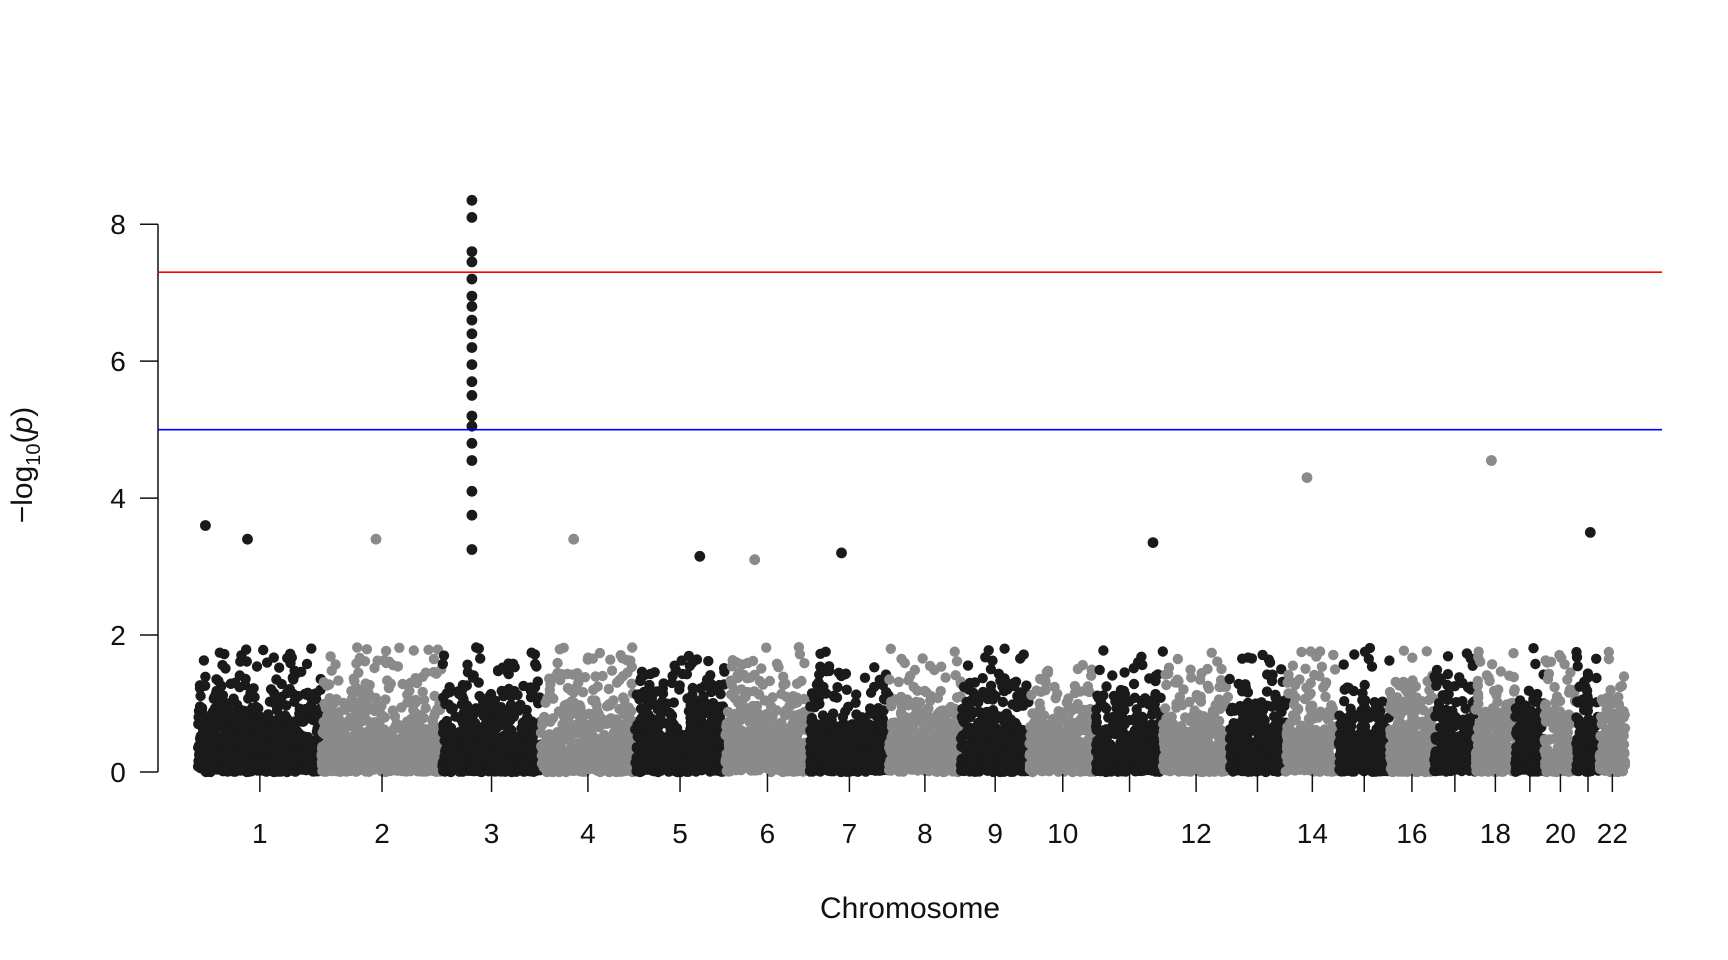  I want to click on chromosome-1-points, so click(259, 710).